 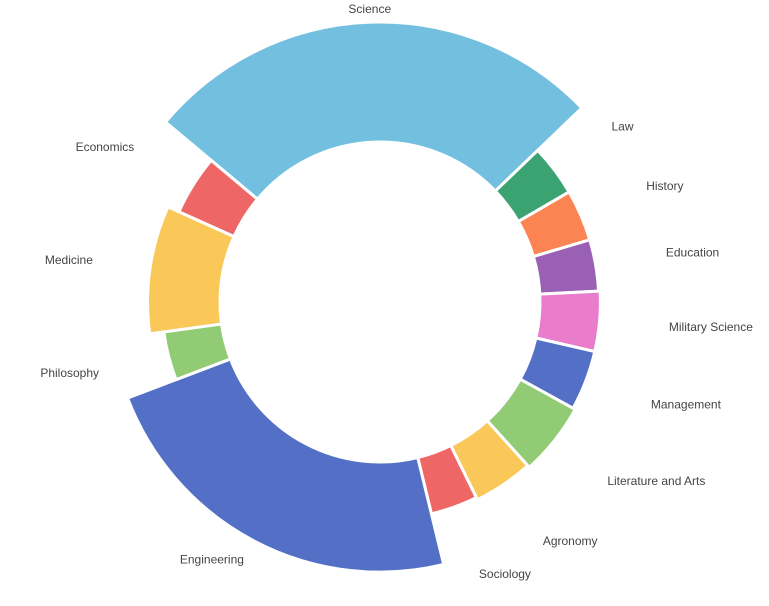 I want to click on label-economics: Economics, so click(x=105, y=147).